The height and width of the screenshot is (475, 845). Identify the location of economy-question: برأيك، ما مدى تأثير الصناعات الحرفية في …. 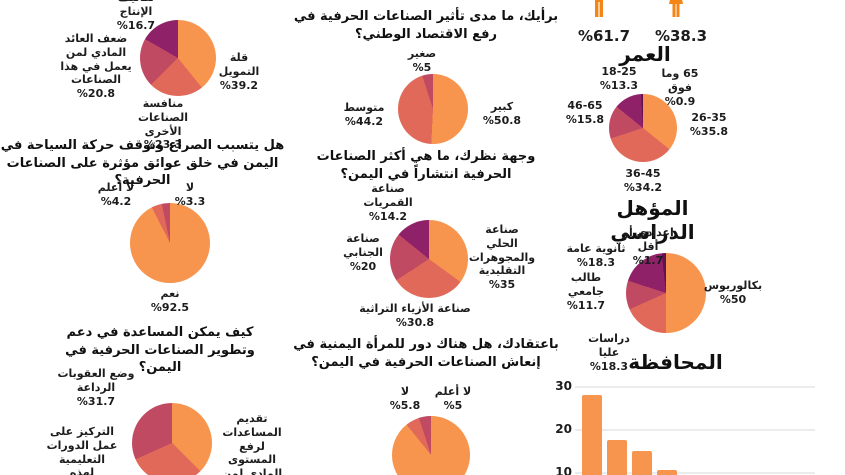
(426, 25).